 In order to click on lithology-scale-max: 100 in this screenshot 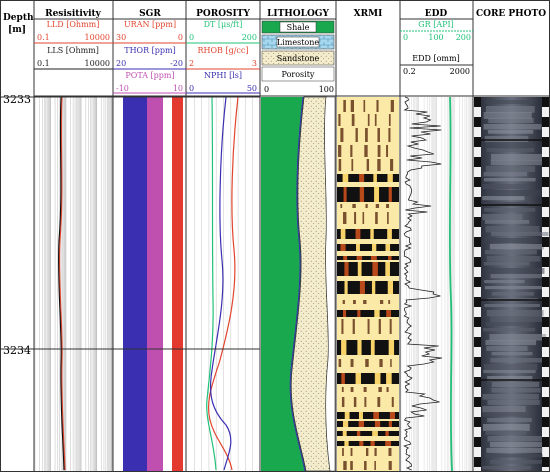, I will do `click(326, 89)`.